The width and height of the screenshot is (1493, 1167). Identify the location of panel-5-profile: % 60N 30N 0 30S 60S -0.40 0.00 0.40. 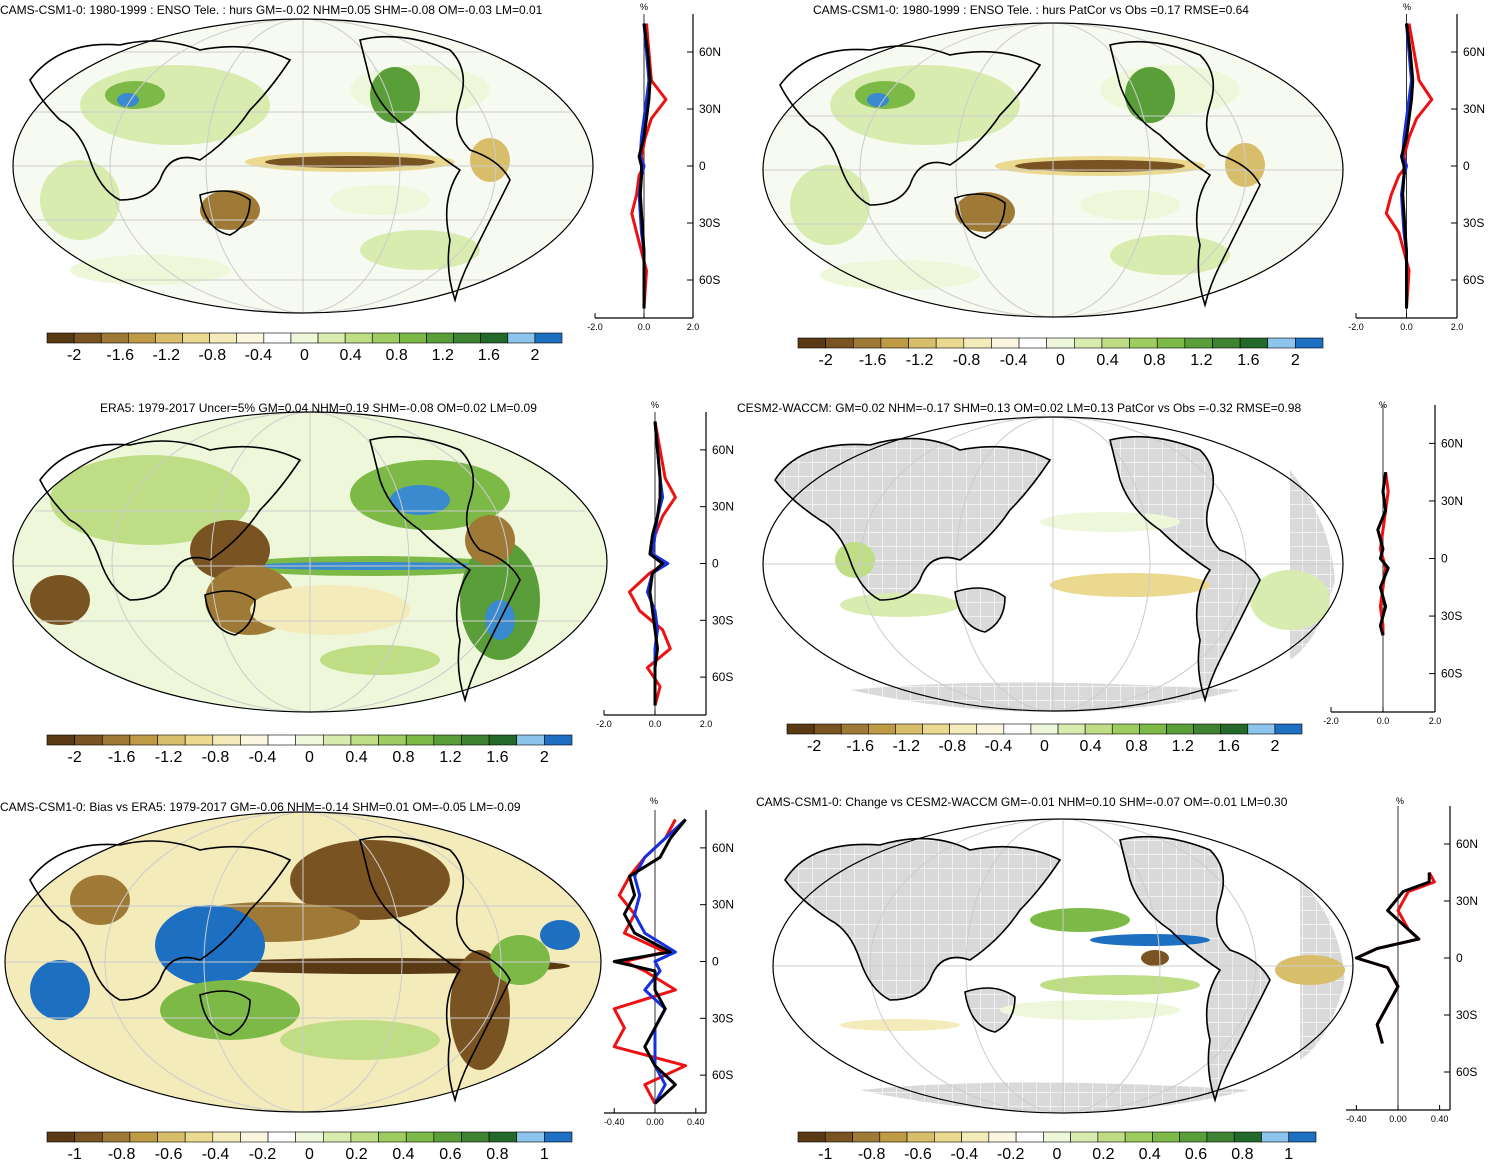
(669, 961).